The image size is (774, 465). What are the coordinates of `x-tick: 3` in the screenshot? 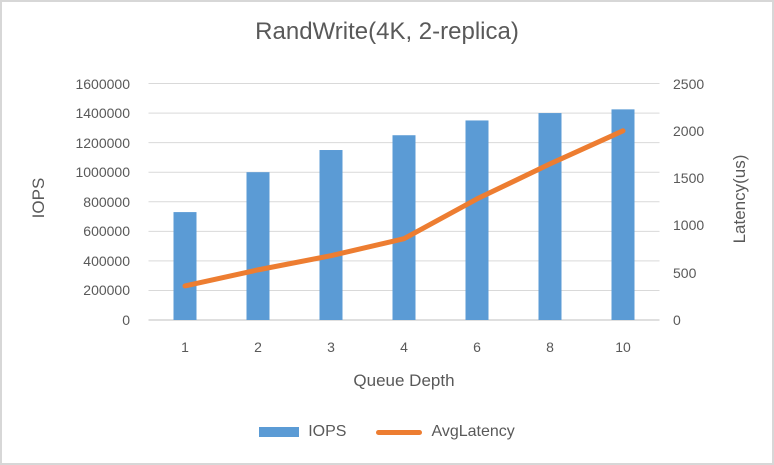 It's located at (331, 347).